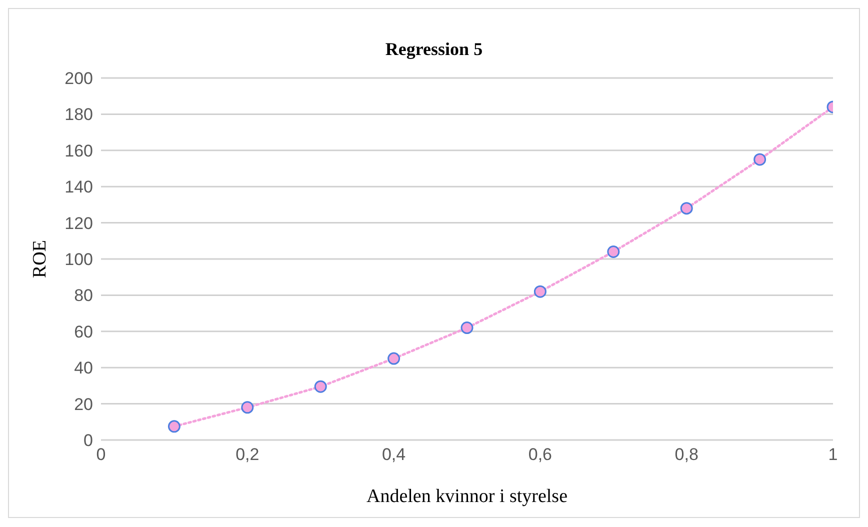  I want to click on x-tick-label: 0,4, so click(394, 454).